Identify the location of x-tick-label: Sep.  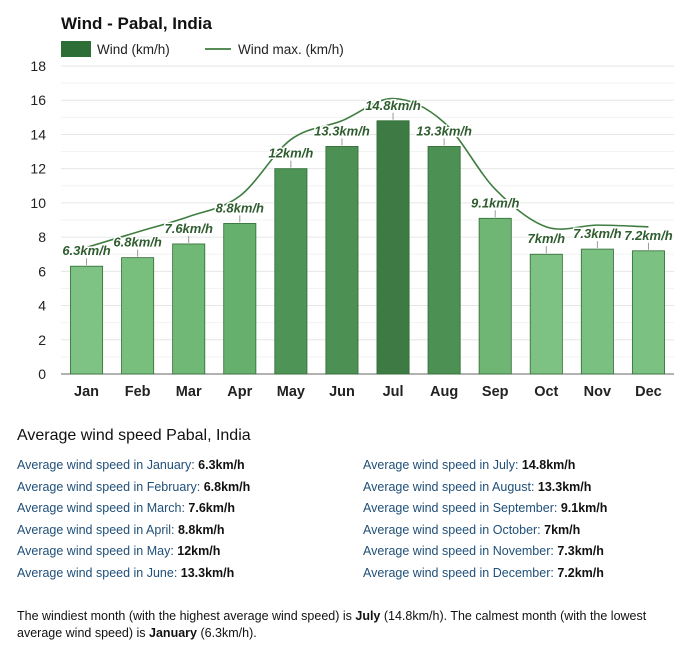
(495, 392).